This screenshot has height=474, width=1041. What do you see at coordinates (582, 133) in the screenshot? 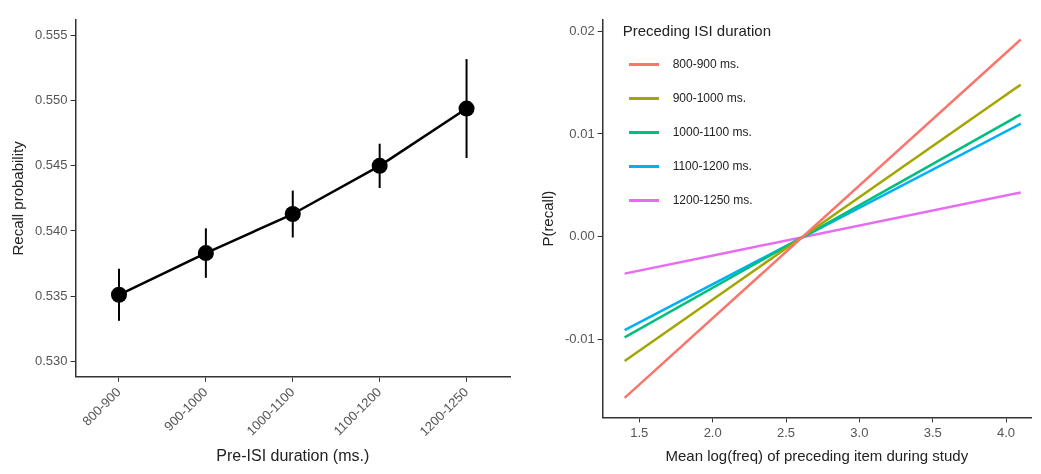
I see `y-tick-label: 0.01` at bounding box center [582, 133].